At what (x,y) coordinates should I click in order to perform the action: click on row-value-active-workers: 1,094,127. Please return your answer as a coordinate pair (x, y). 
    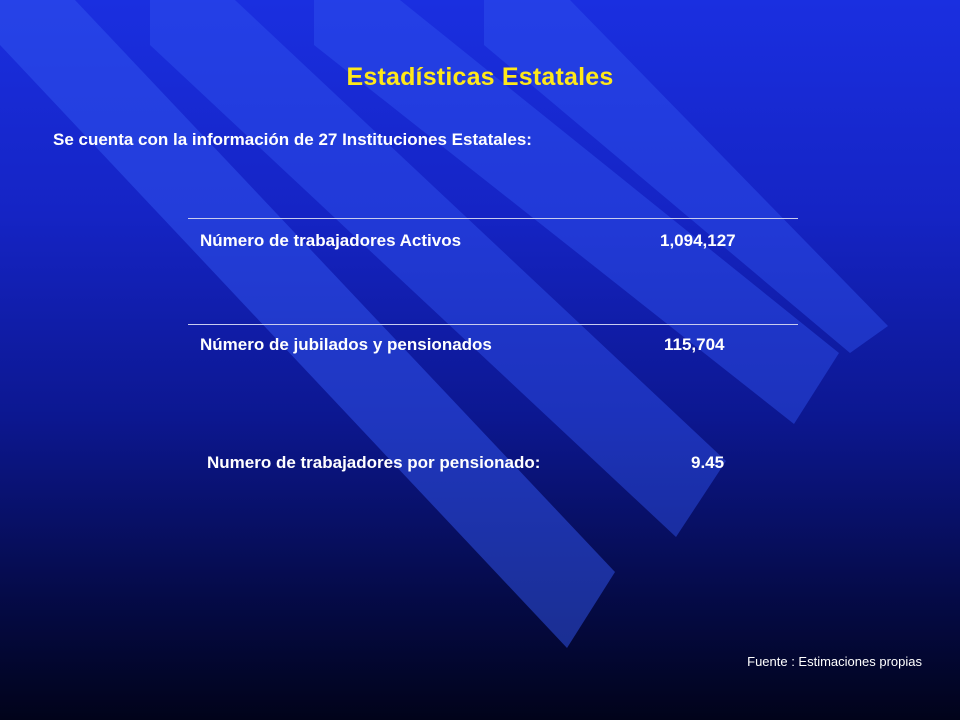
    Looking at the image, I should click on (698, 240).